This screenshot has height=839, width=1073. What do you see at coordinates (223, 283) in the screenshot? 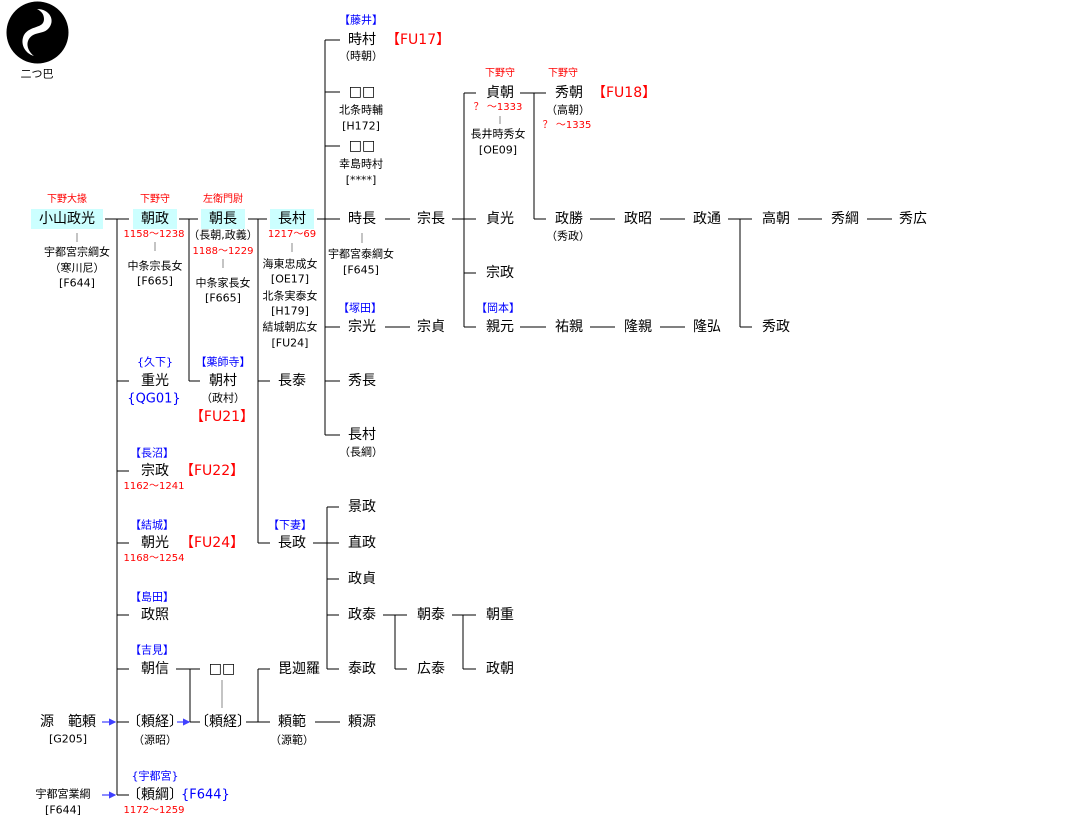
I see `spouse: 中条家長女` at bounding box center [223, 283].